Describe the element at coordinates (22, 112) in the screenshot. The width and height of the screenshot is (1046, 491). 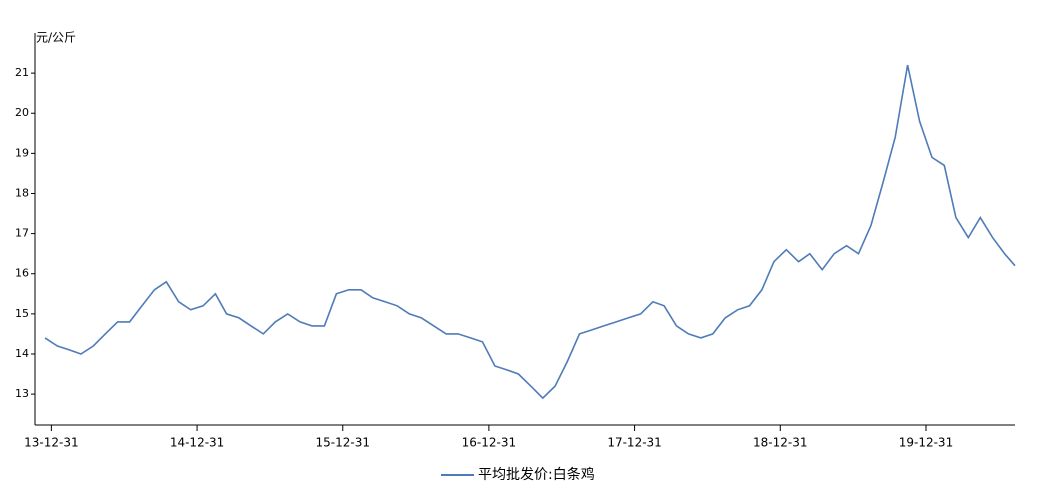
I see `y-tick-label: 20` at that location.